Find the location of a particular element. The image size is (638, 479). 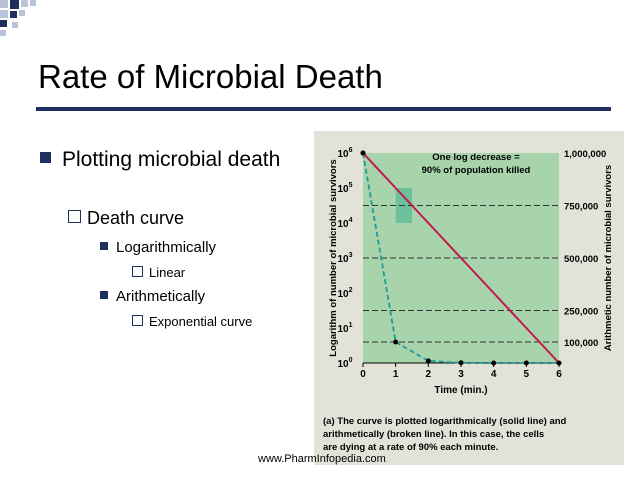

left-tick-label: 10⁰ is located at coordinates (344, 363).